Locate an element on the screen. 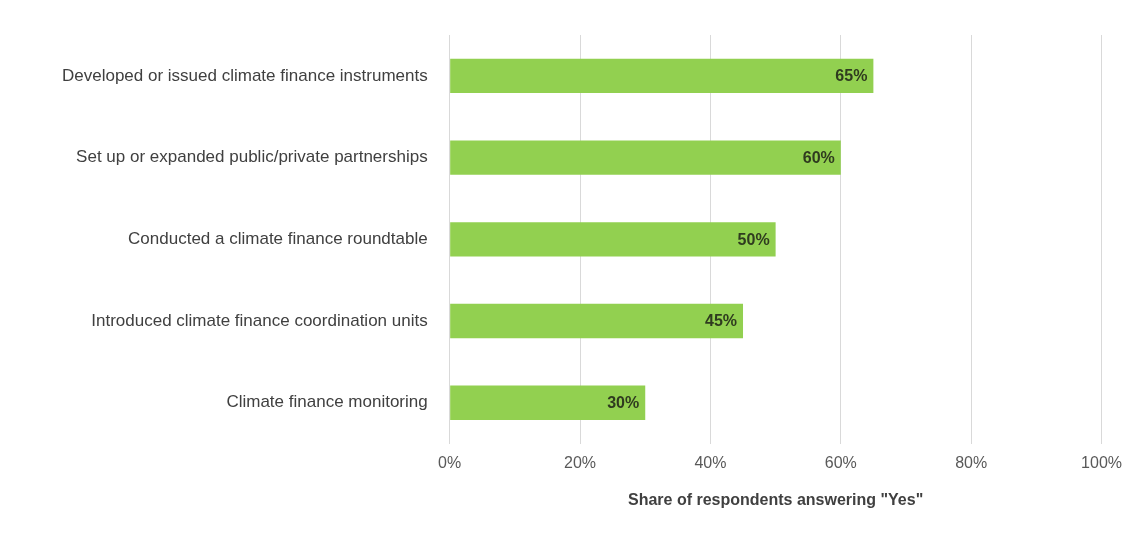  y-tick-label: Introduced climate finance coordination units is located at coordinates (259, 320).